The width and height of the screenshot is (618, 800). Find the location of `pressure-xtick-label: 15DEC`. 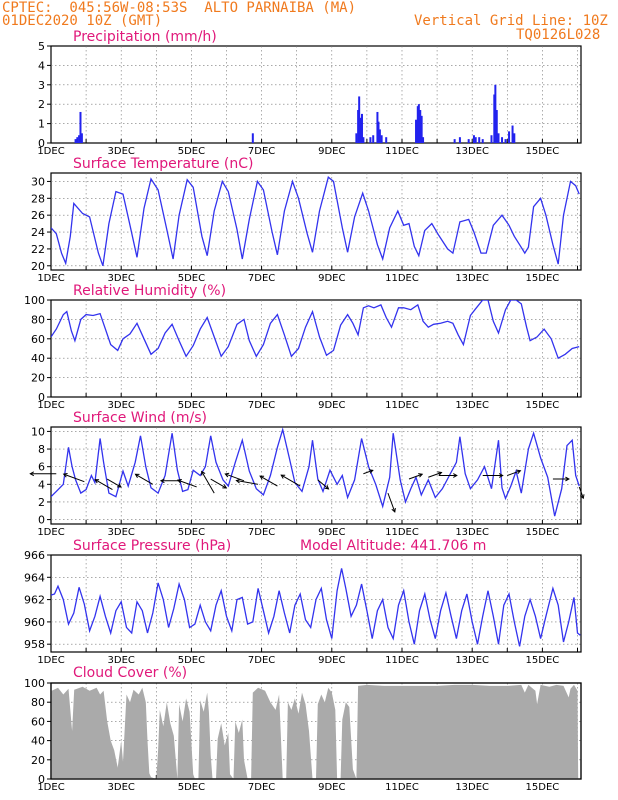

pressure-xtick-label: 15DEC is located at coordinates (543, 660).